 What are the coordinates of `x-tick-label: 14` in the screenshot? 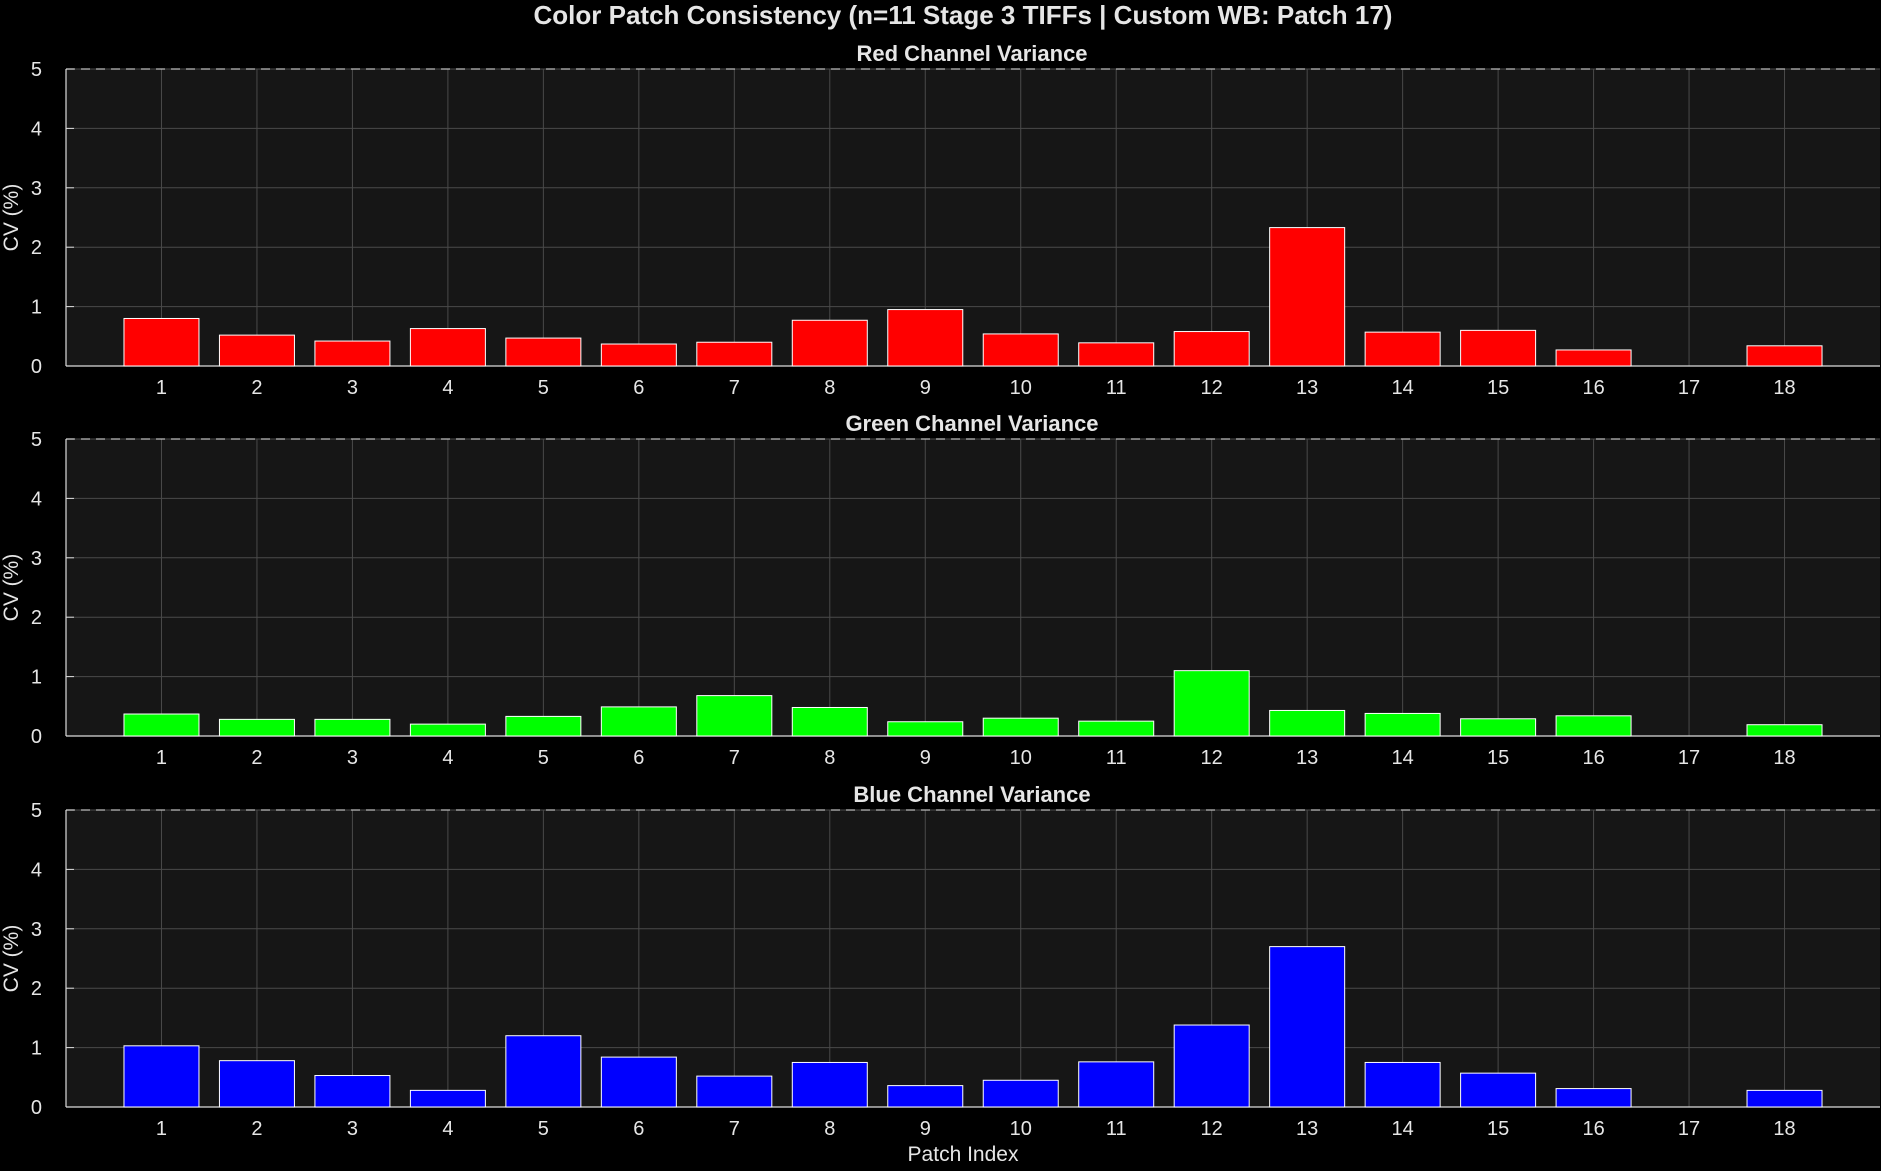 It's located at (1403, 1129).